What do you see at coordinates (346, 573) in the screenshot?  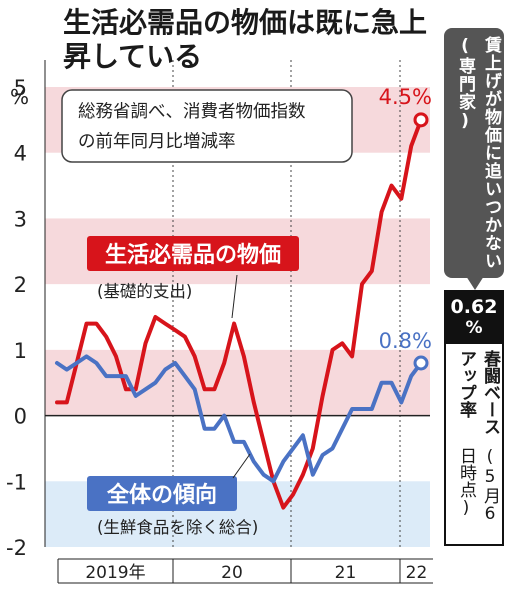 I see `x-year-label: 21` at bounding box center [346, 573].